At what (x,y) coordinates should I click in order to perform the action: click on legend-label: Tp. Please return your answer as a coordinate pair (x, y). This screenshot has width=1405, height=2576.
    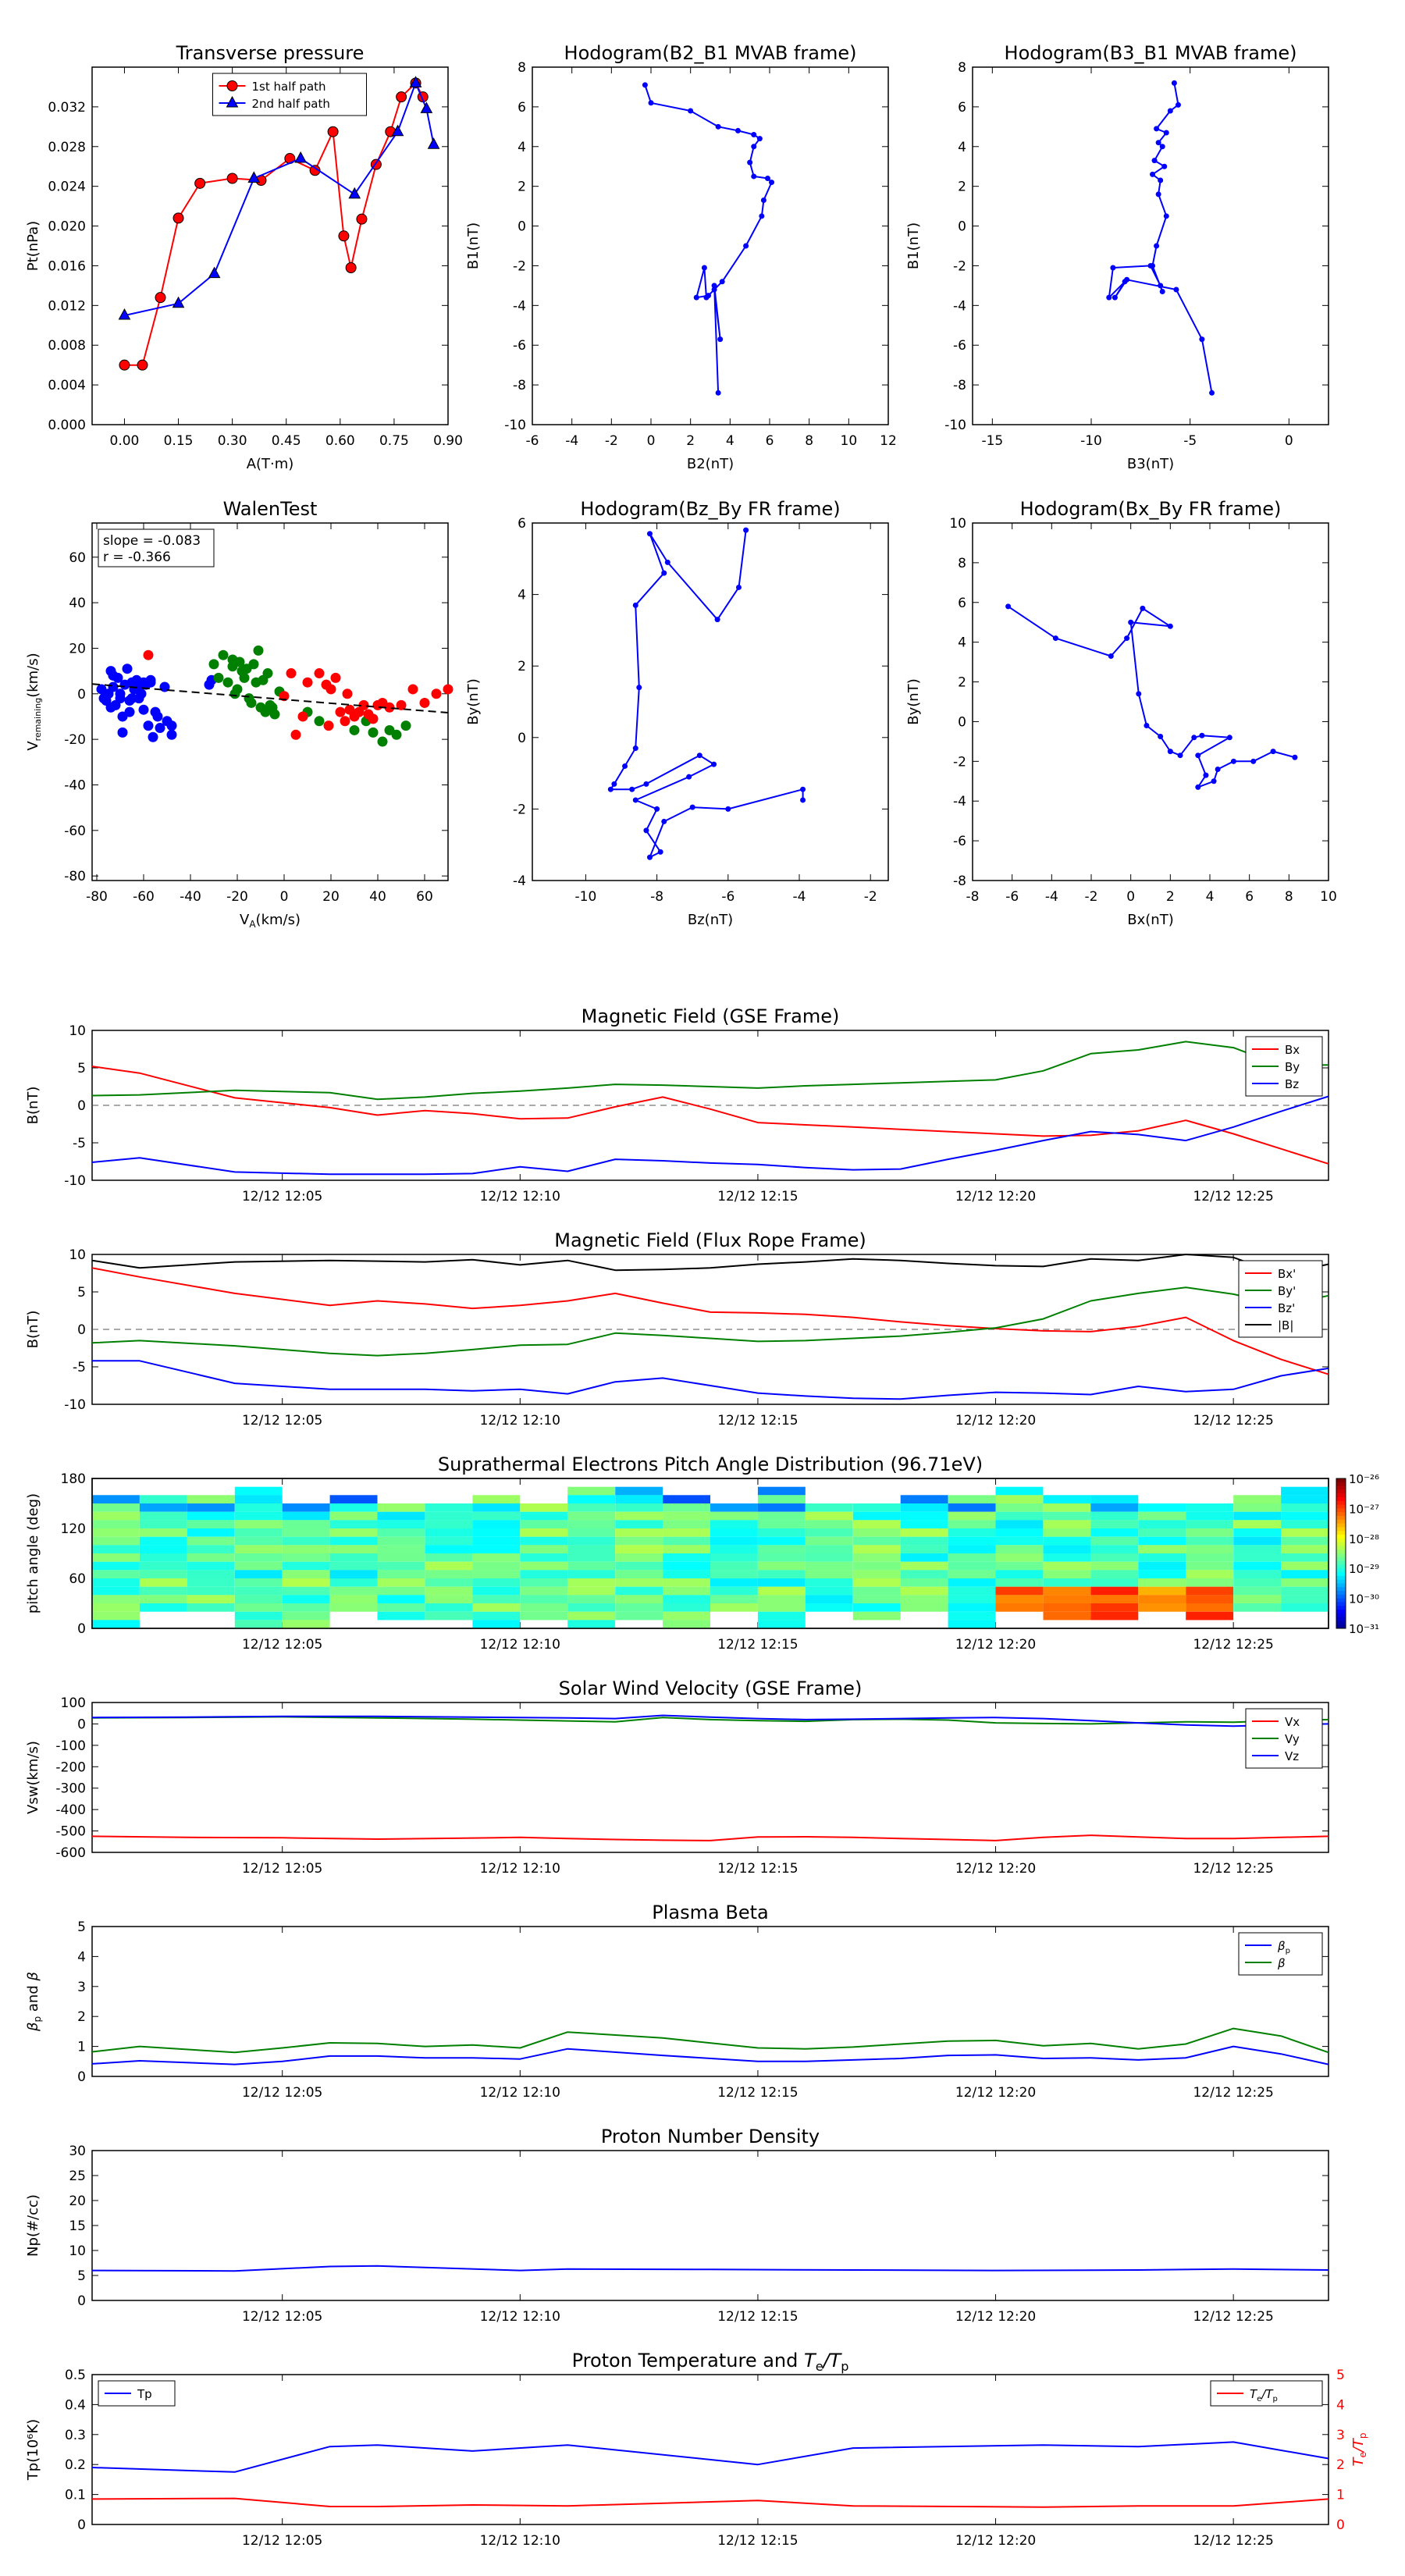
    Looking at the image, I should click on (144, 2394).